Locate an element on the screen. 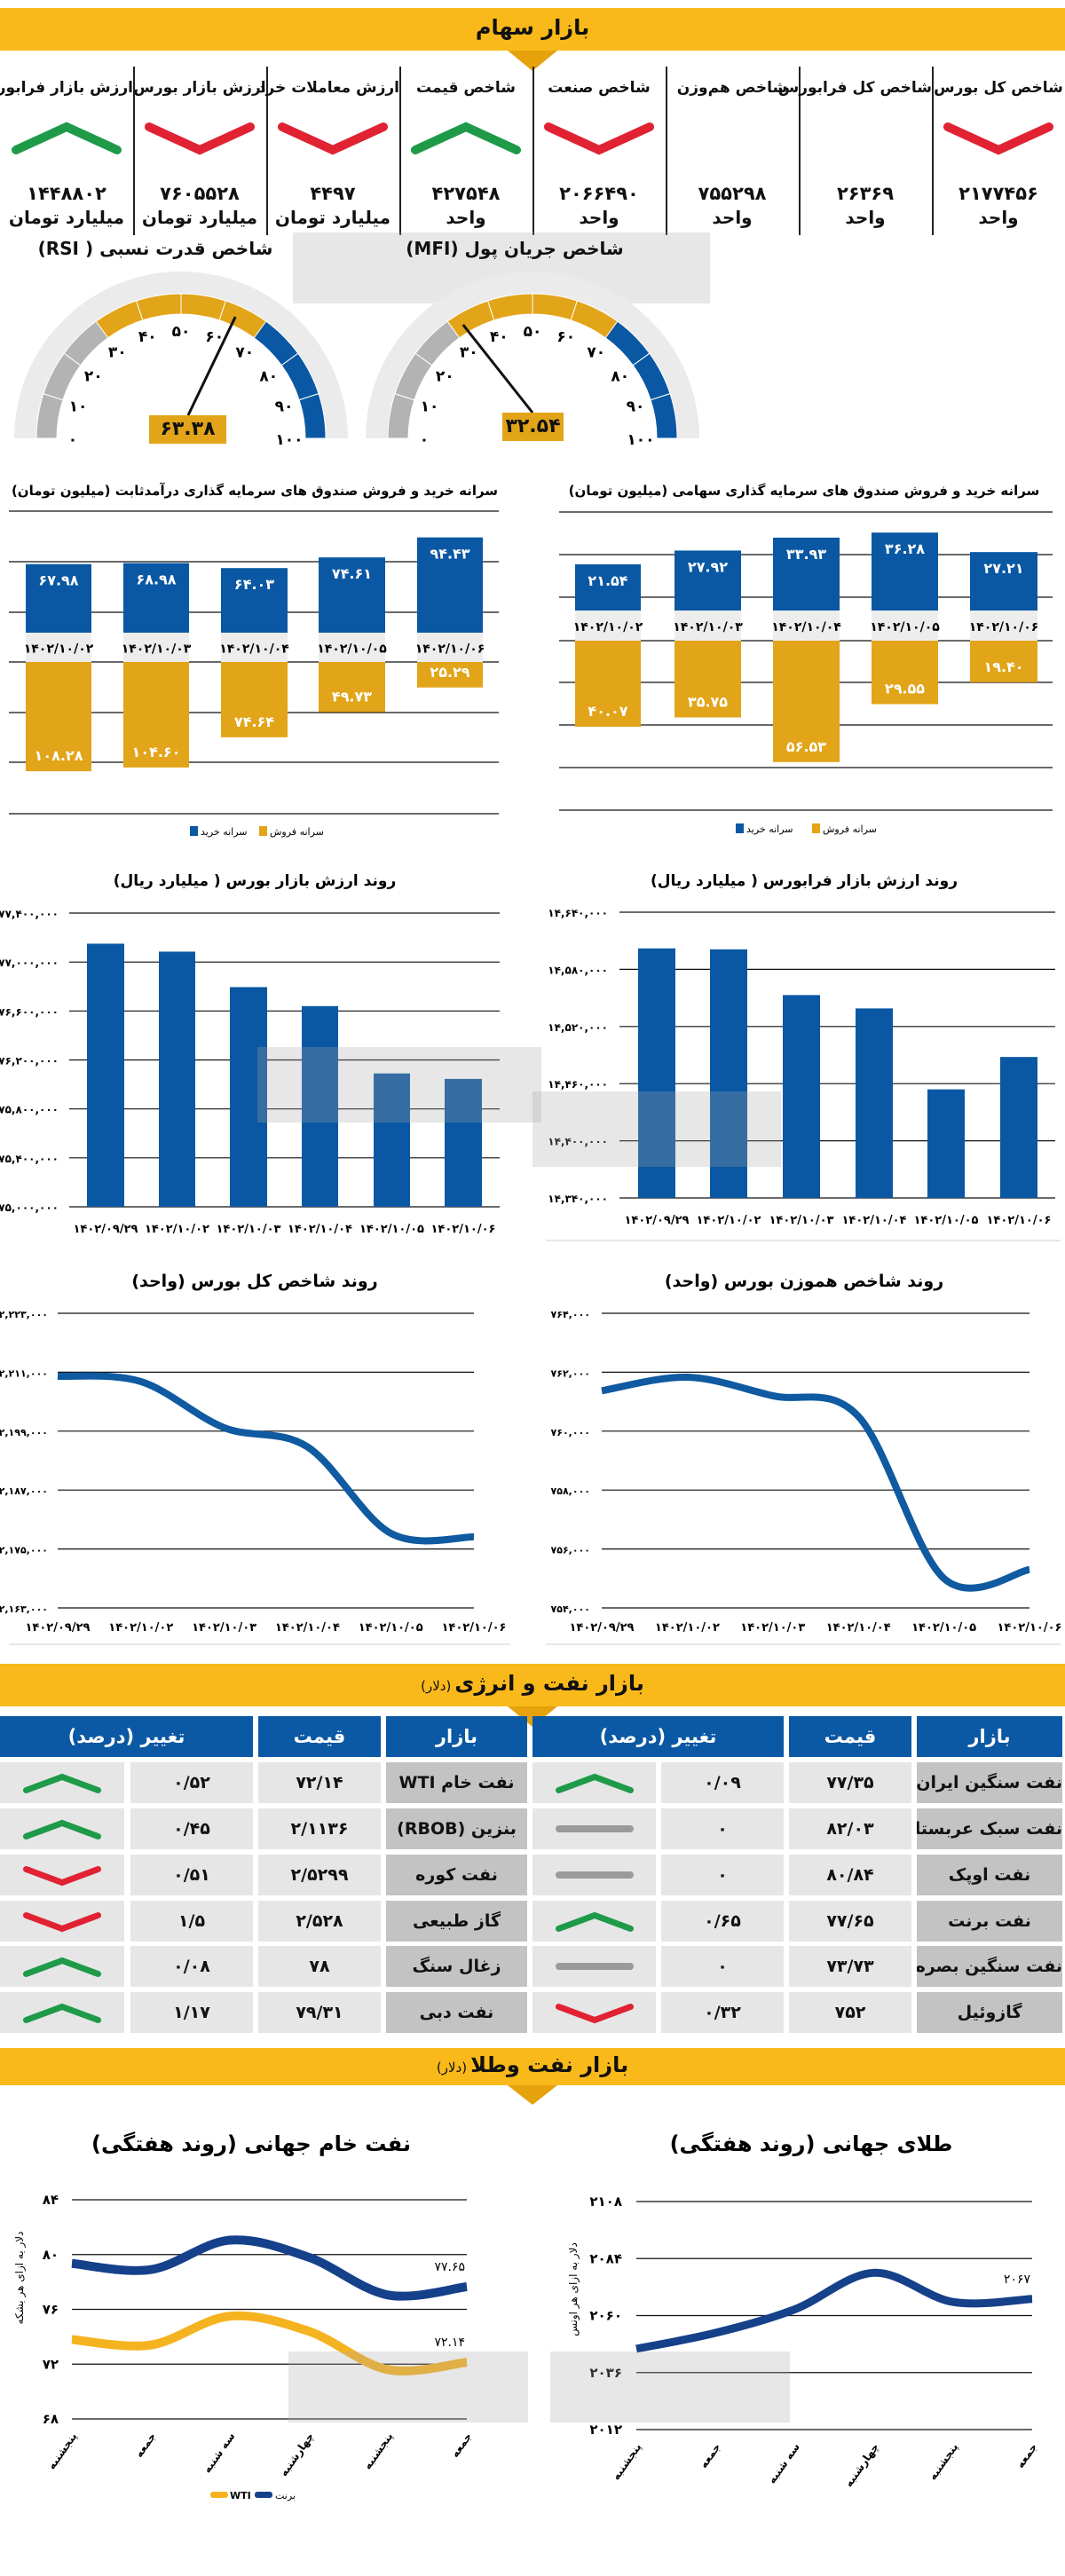 The width and height of the screenshot is (1065, 2576). gauge-tick-label: ۱۰۰ is located at coordinates (289, 440).